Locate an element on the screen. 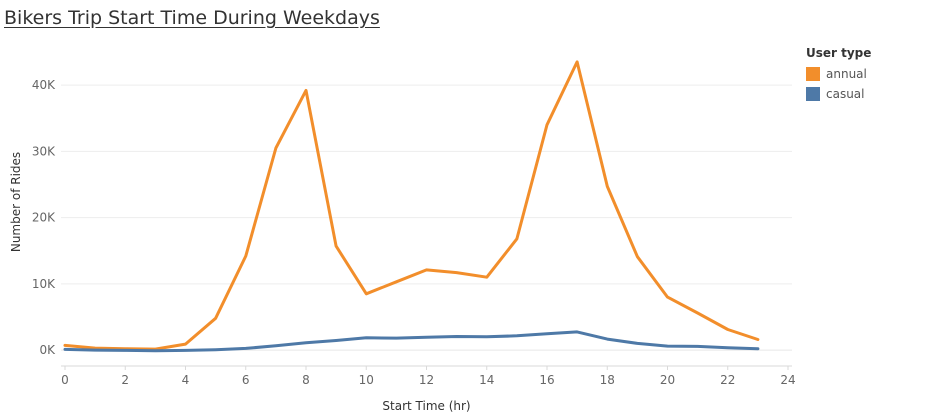 The image size is (944, 420). legend-item-annual: annual is located at coordinates (838, 74).